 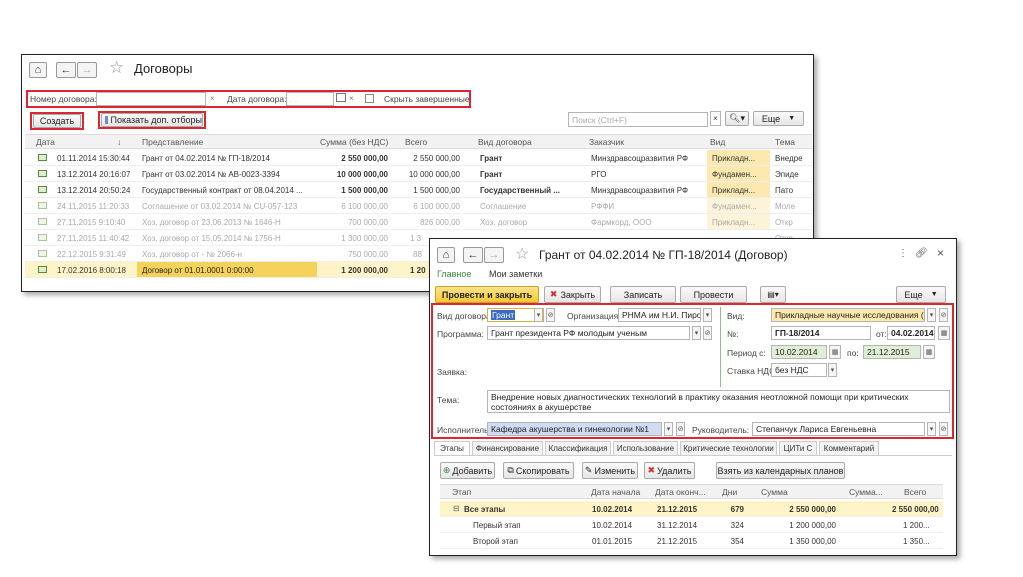 What do you see at coordinates (911, 333) in the screenshot?
I see `from-date-field: 04.02.2014` at bounding box center [911, 333].